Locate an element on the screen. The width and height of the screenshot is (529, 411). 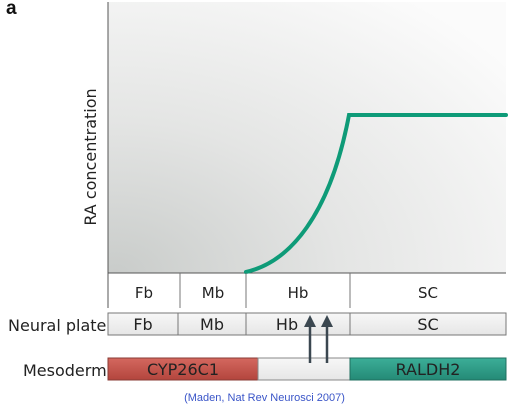
mesoderm-segment-raldh2: RALDH2 is located at coordinates (428, 369).